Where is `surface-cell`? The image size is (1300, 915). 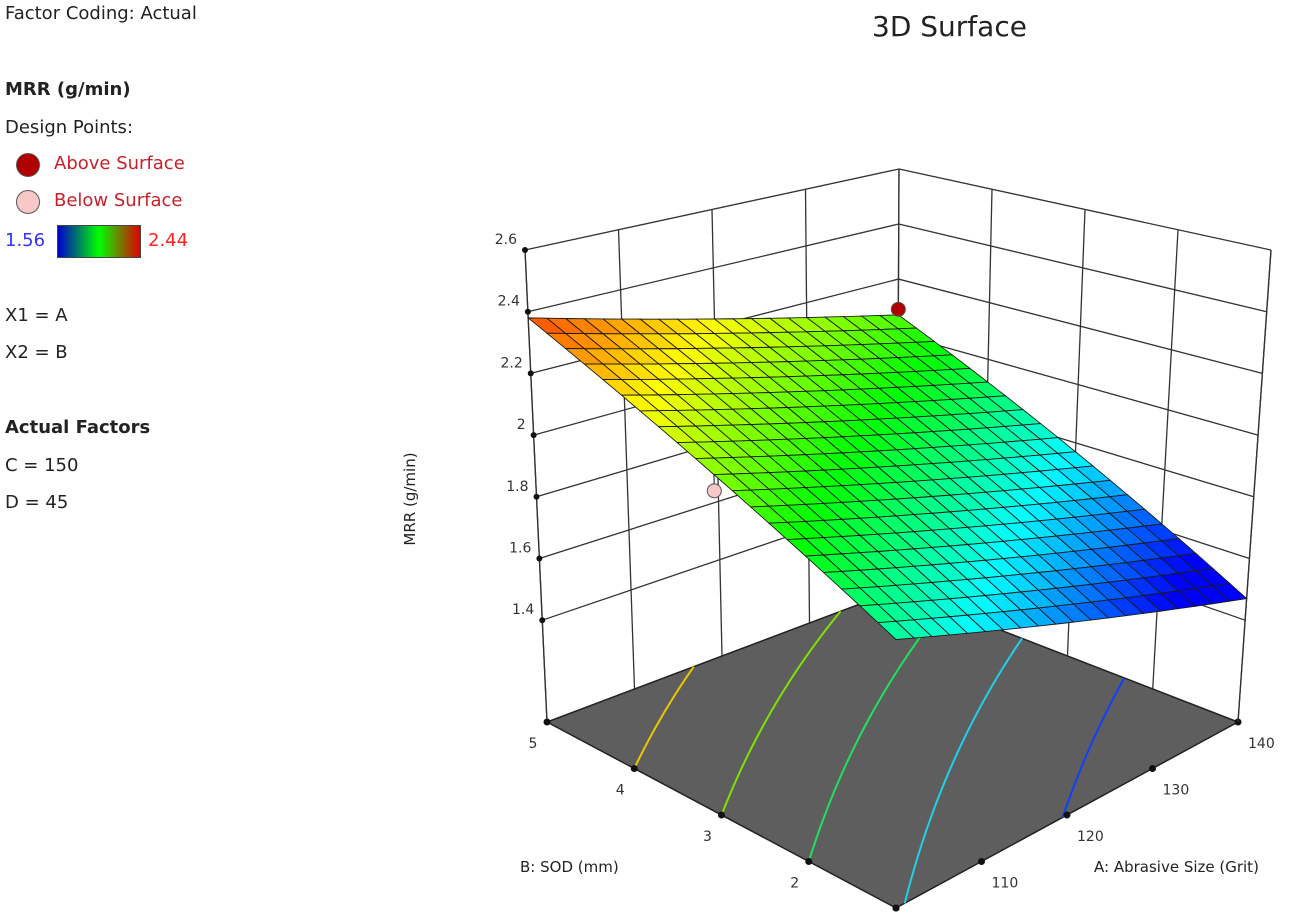 surface-cell is located at coordinates (895, 630).